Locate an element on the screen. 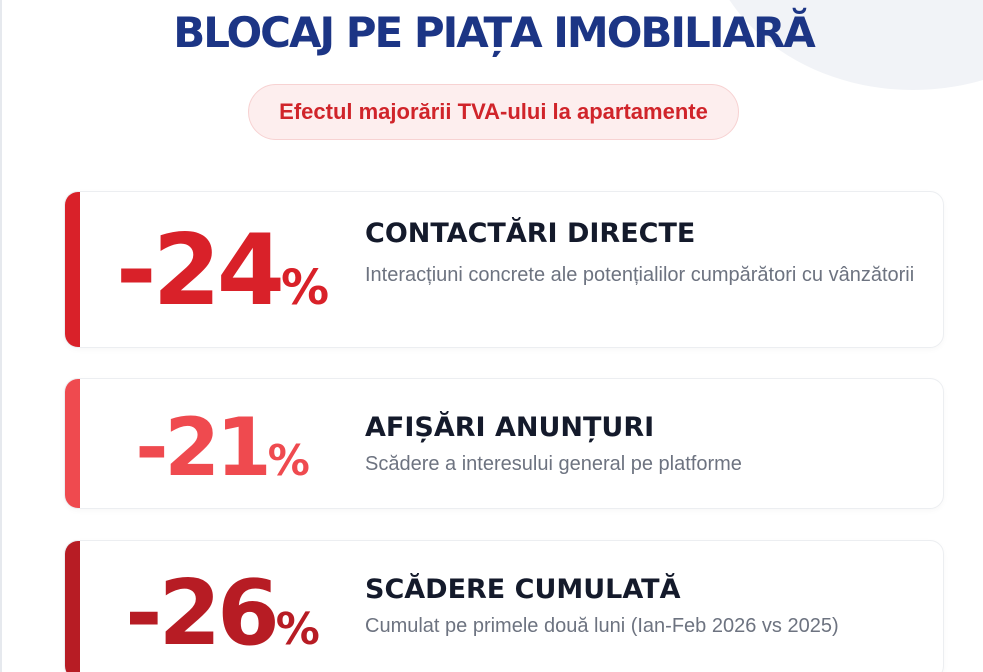 The image size is (983, 672). stat-value: -21% is located at coordinates (222, 447).